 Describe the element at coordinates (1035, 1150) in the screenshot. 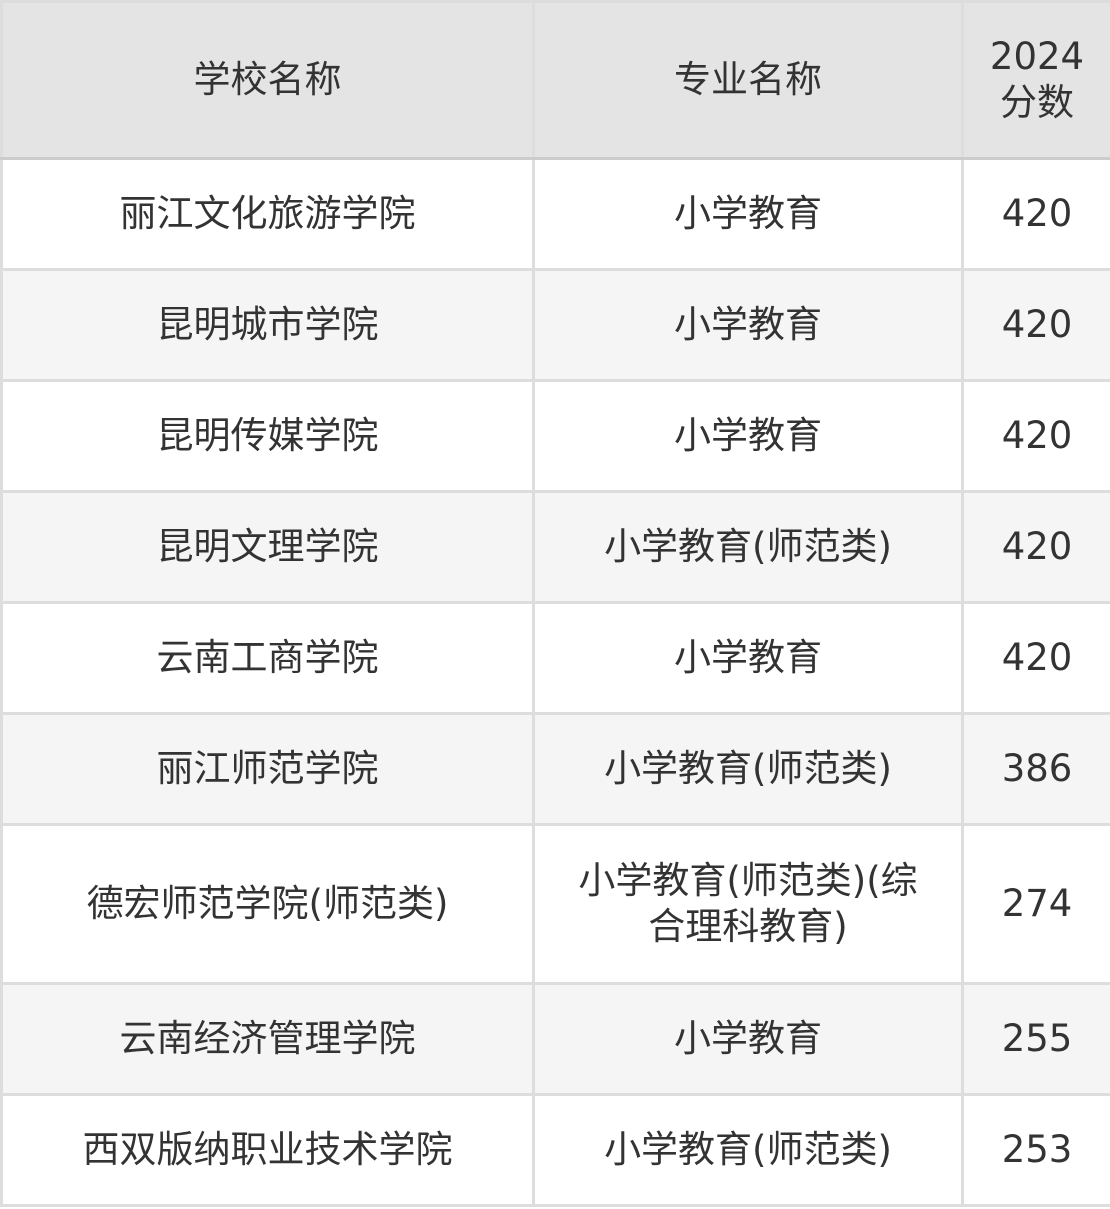

I see `score-cell: 253` at that location.